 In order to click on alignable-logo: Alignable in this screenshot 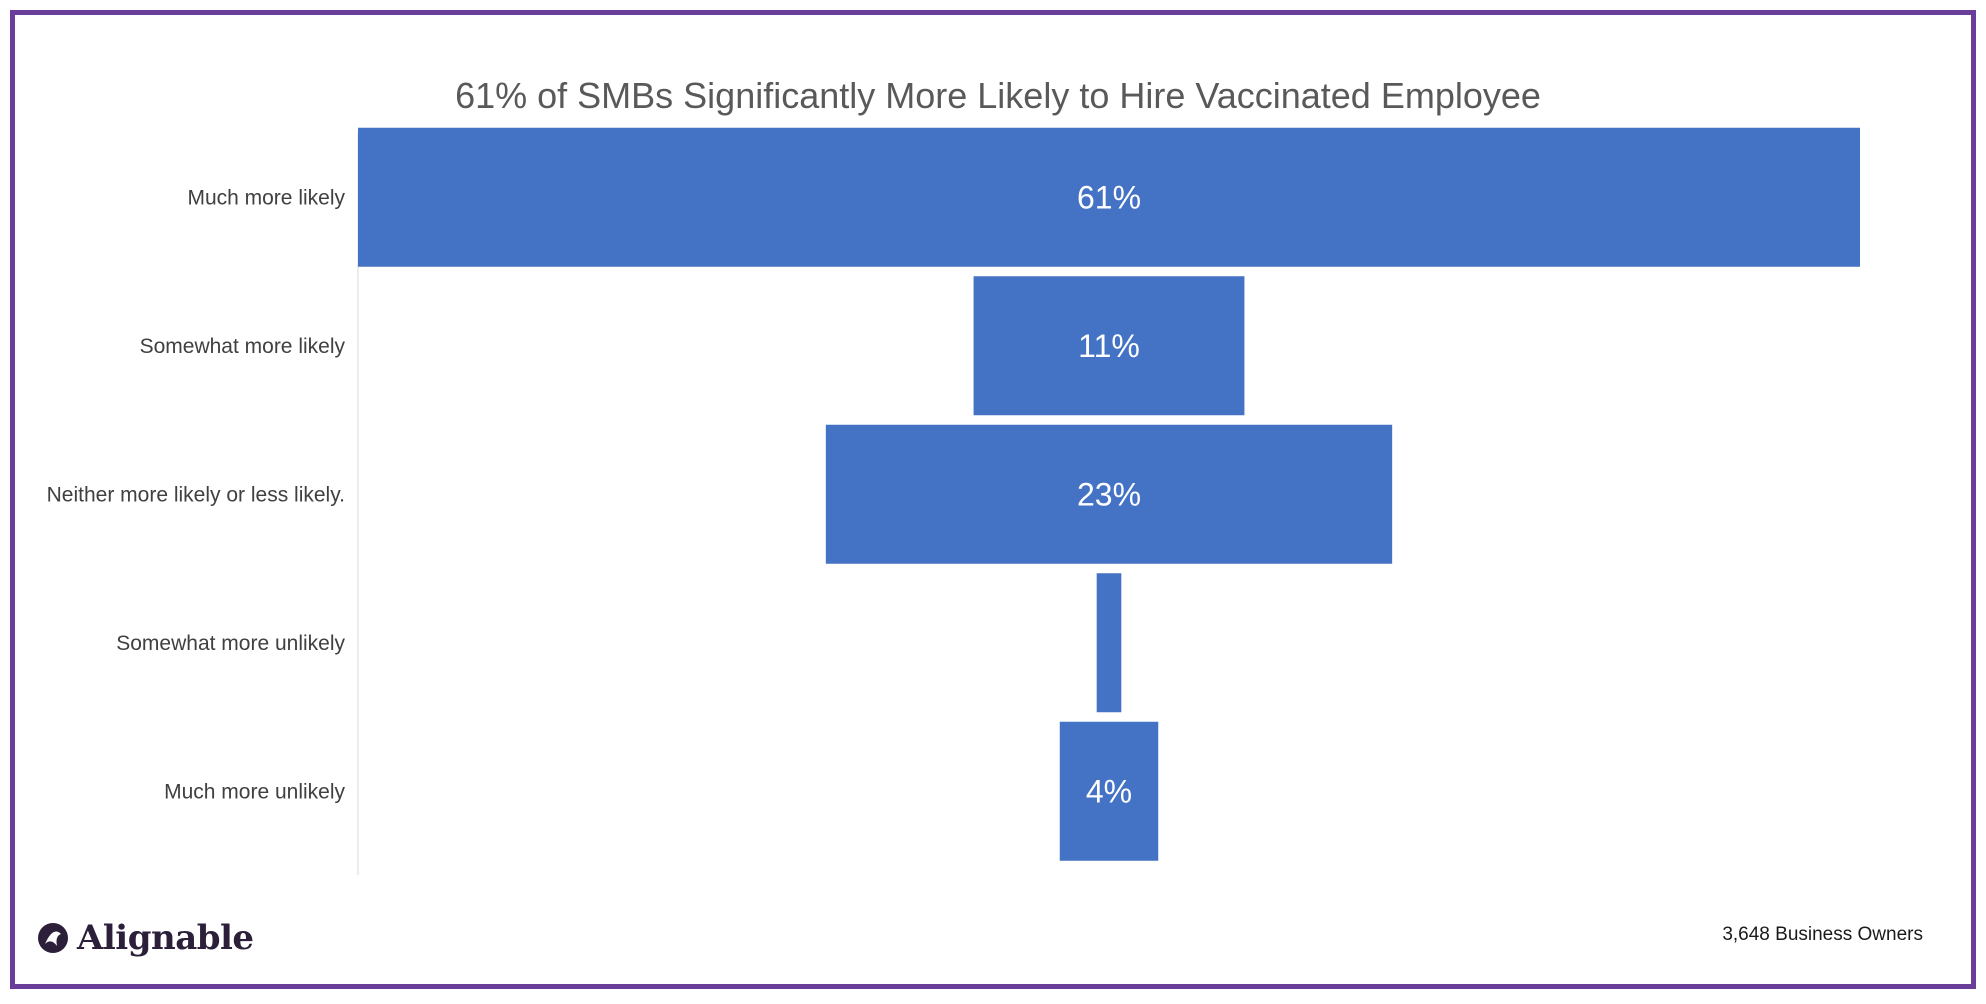, I will do `click(144, 938)`.